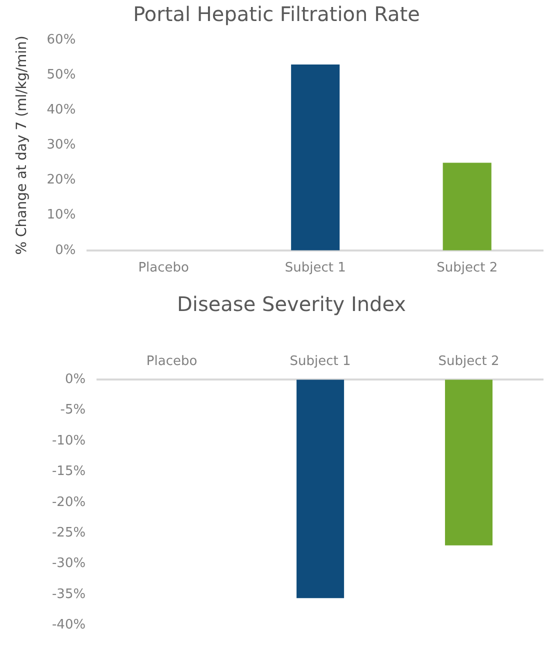  I want to click on y-tick-label: 30%, so click(61, 145).